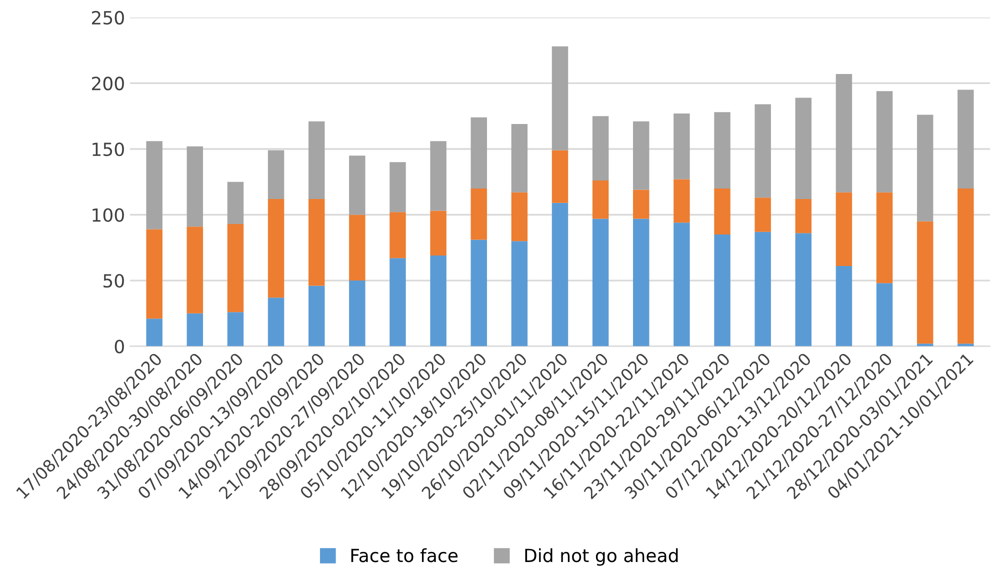 This screenshot has height=582, width=1000. I want to click on y-tick-label: 50, so click(114, 281).